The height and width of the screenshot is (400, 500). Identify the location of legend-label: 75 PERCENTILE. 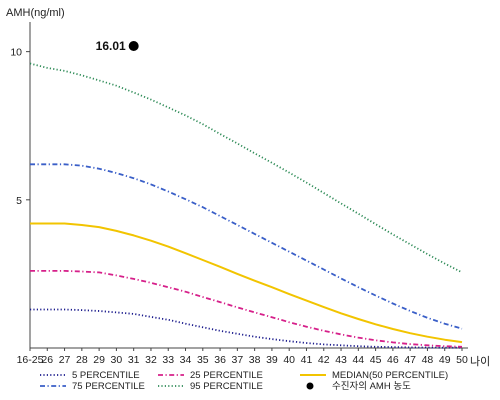
(108, 386).